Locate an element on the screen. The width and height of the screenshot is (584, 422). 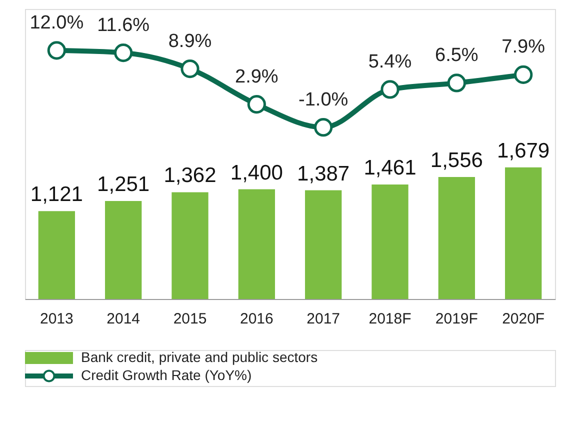
data-label: 1,461 is located at coordinates (390, 168).